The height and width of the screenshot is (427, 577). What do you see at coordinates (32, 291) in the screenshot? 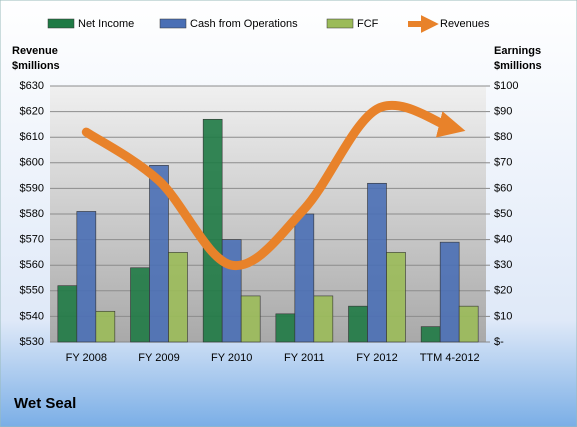
I see `y-tick-label: $550` at bounding box center [32, 291].